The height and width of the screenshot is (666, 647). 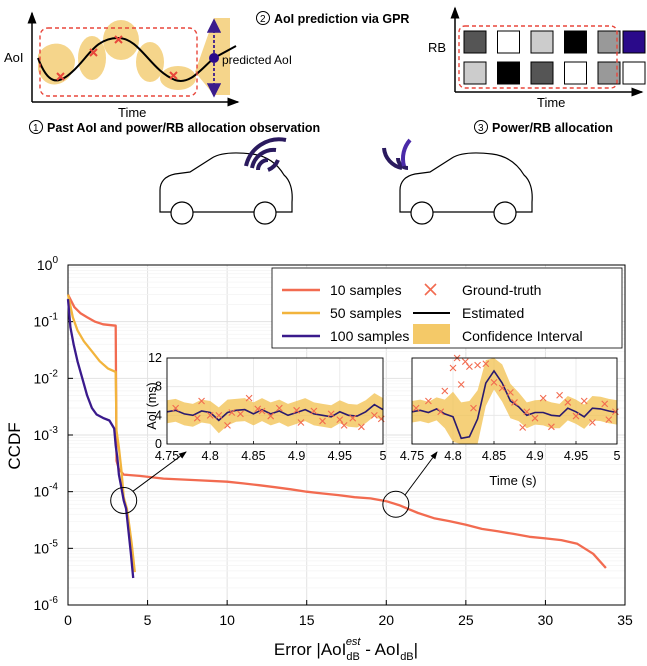 I want to click on time-label-3: Time, so click(x=551, y=102).